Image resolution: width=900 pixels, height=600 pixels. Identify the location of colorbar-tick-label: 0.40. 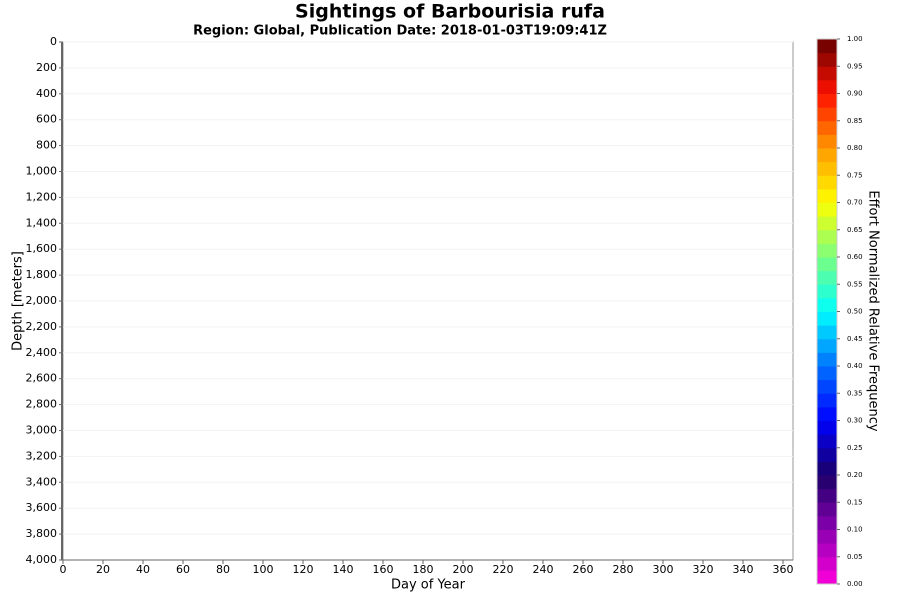
(855, 366).